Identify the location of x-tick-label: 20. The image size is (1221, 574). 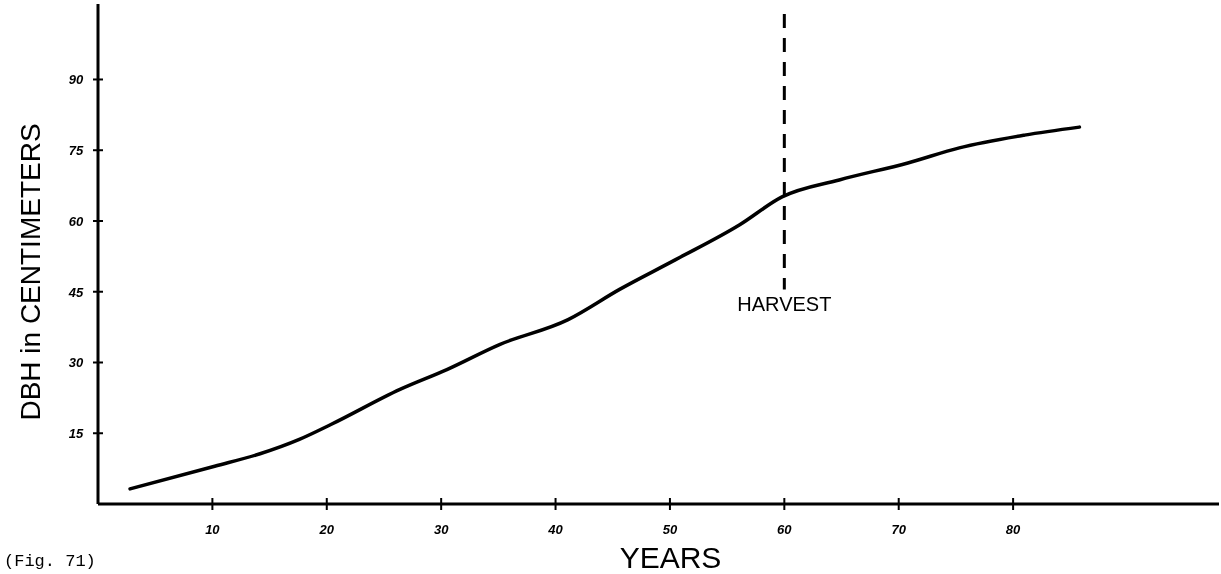
(326, 529).